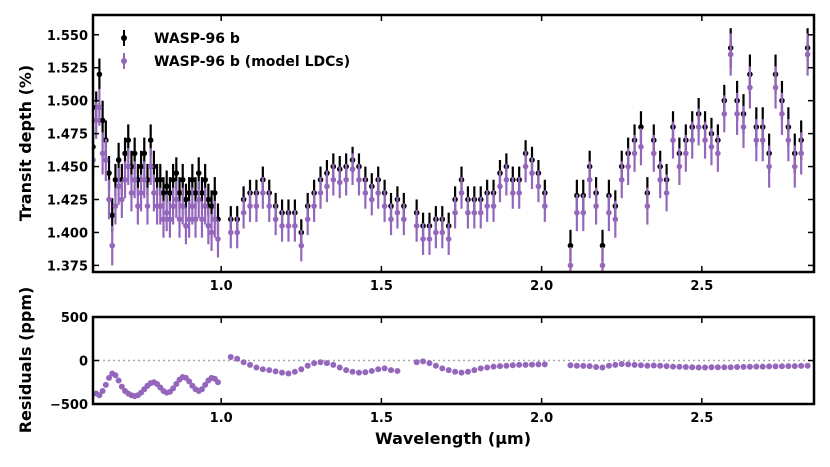  I want to click on y-tick-label: 1.550, so click(67, 36).